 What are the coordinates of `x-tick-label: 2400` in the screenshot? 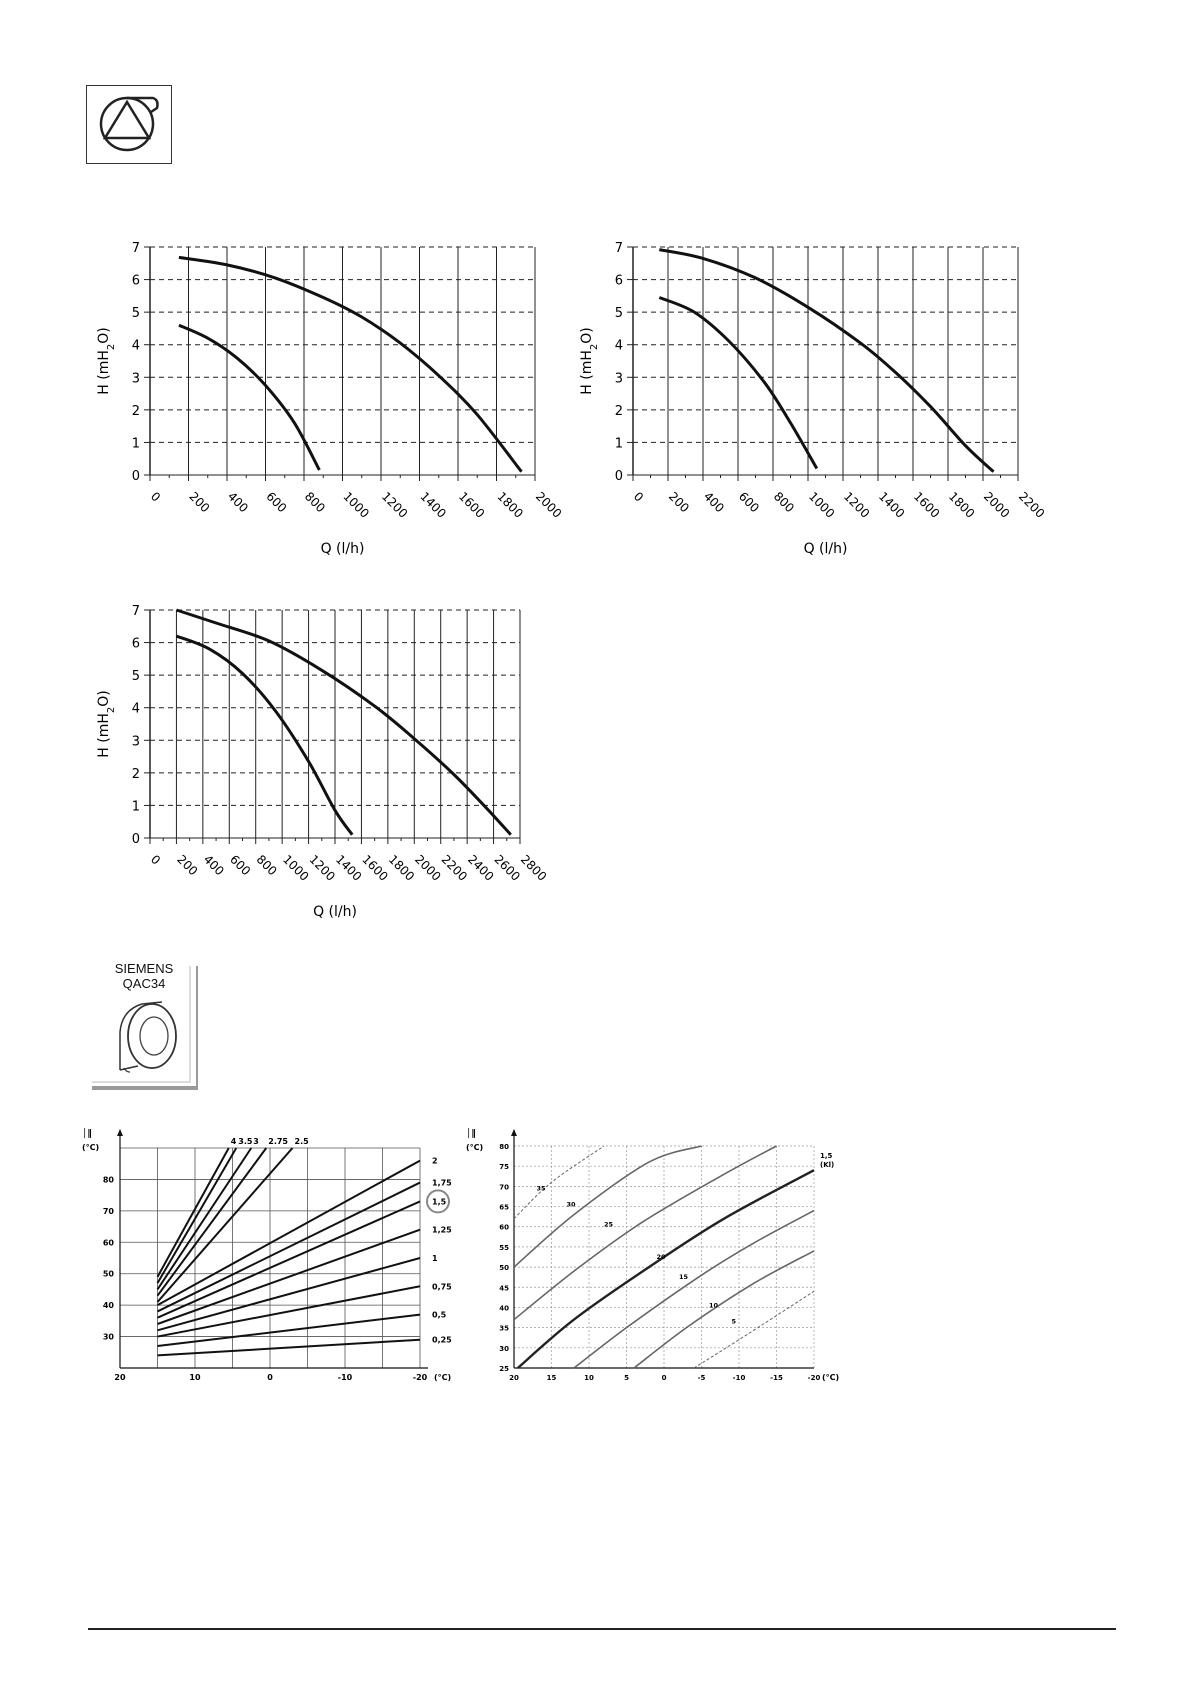 It's located at (480, 867).